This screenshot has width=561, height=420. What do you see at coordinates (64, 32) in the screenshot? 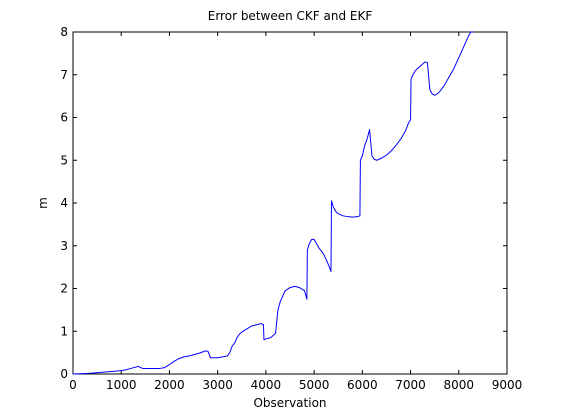
I see `y-tick-label: 8` at bounding box center [64, 32].